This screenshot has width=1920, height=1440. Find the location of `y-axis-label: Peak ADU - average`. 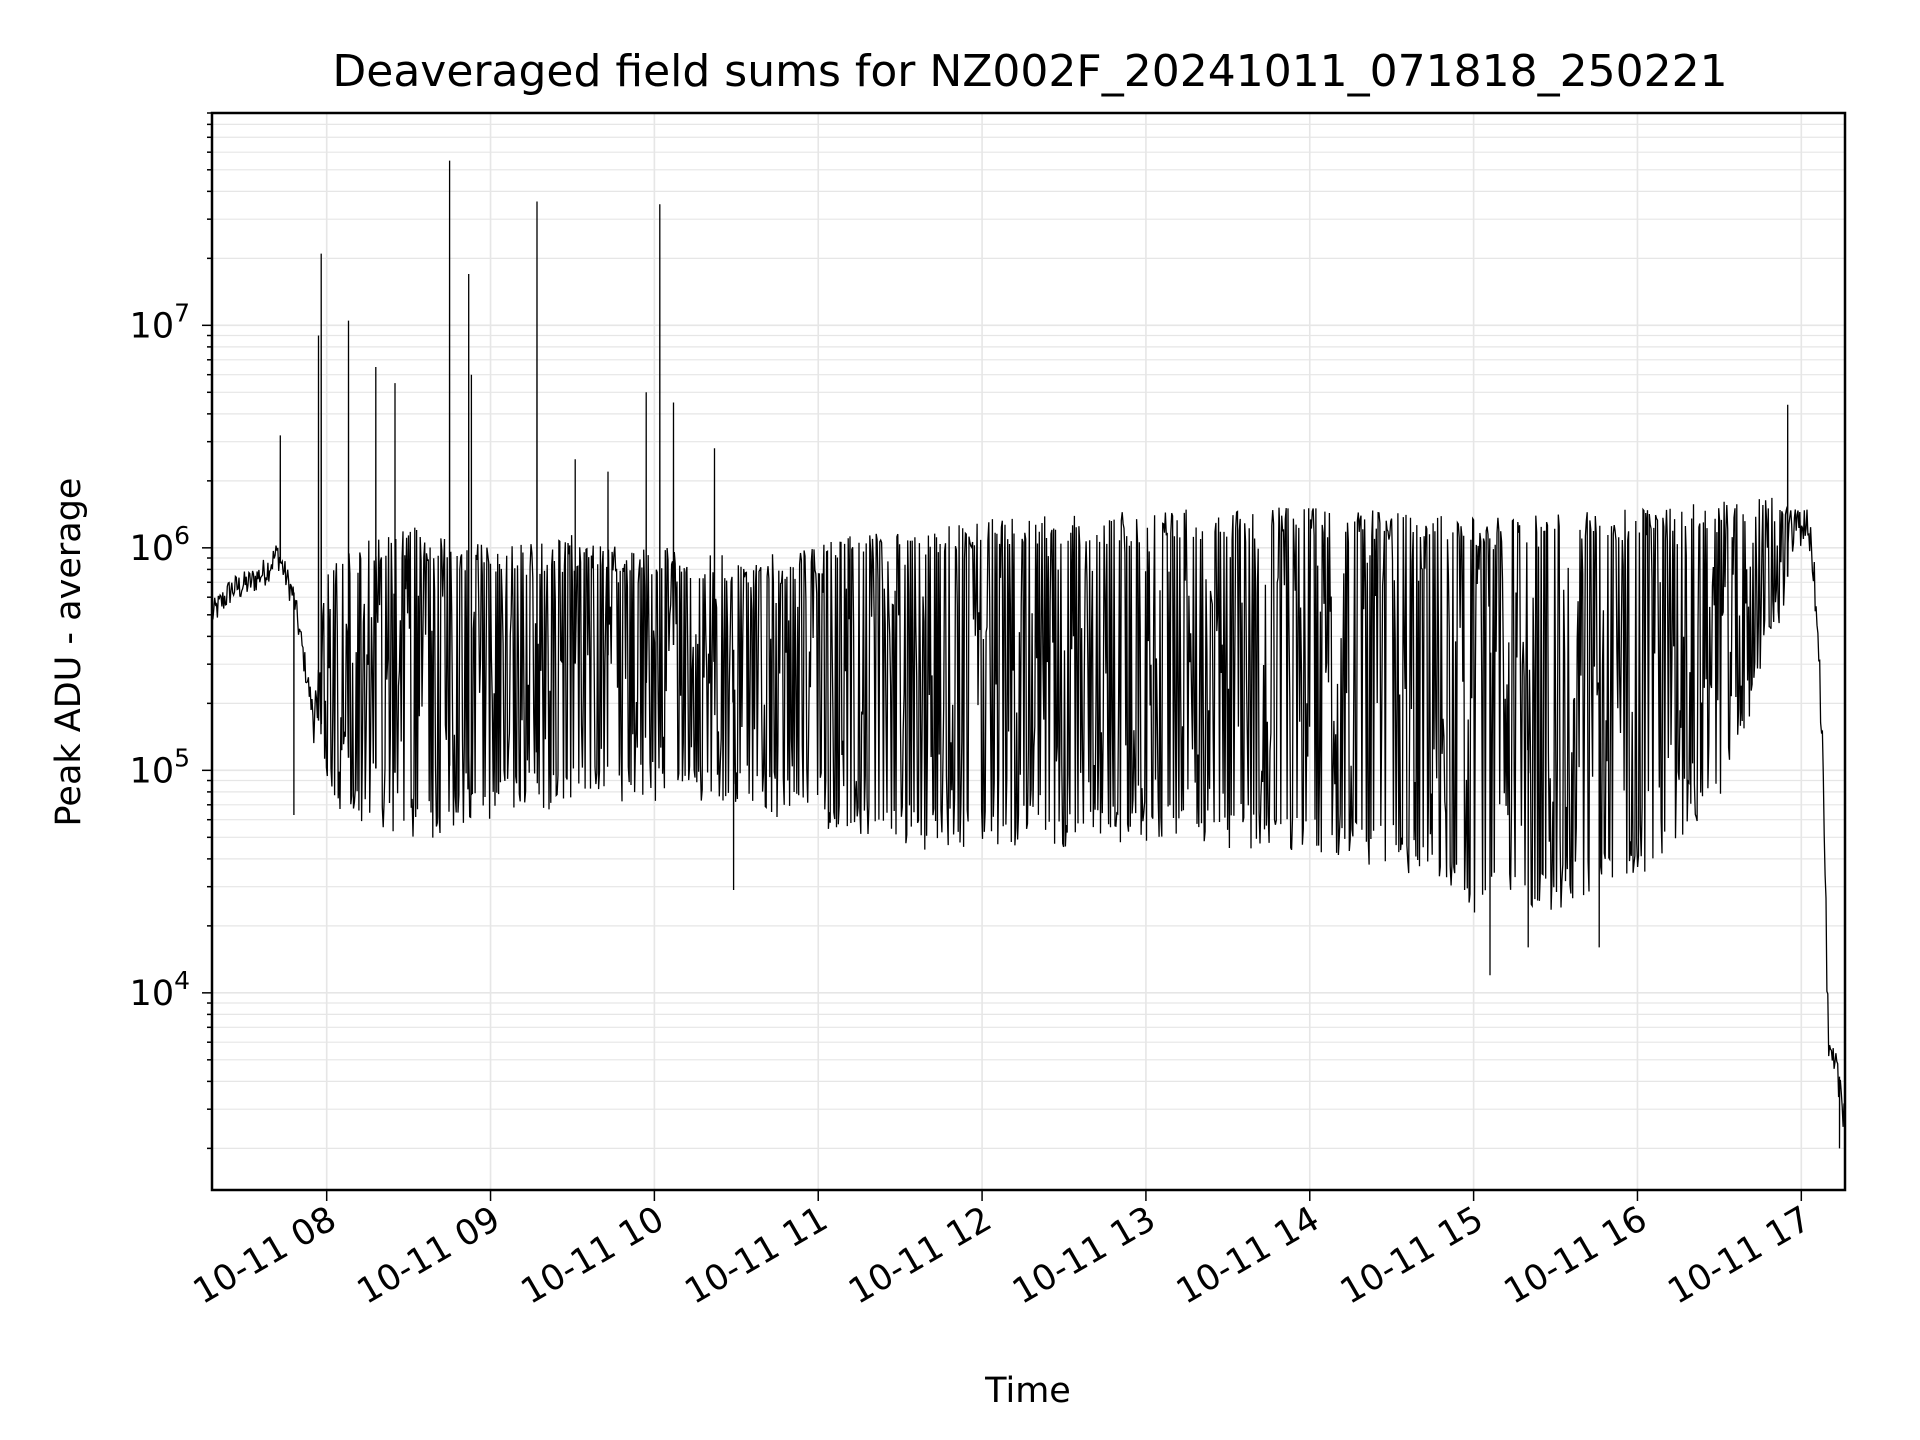

y-axis-label: Peak ADU - average is located at coordinates (69, 652).